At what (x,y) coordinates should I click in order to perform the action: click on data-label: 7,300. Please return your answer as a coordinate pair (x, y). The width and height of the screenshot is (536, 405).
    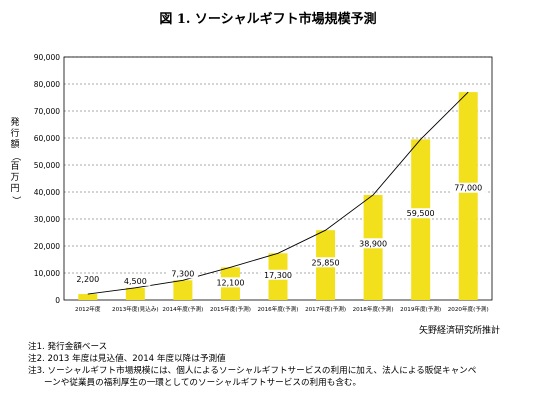
    Looking at the image, I should click on (182, 273).